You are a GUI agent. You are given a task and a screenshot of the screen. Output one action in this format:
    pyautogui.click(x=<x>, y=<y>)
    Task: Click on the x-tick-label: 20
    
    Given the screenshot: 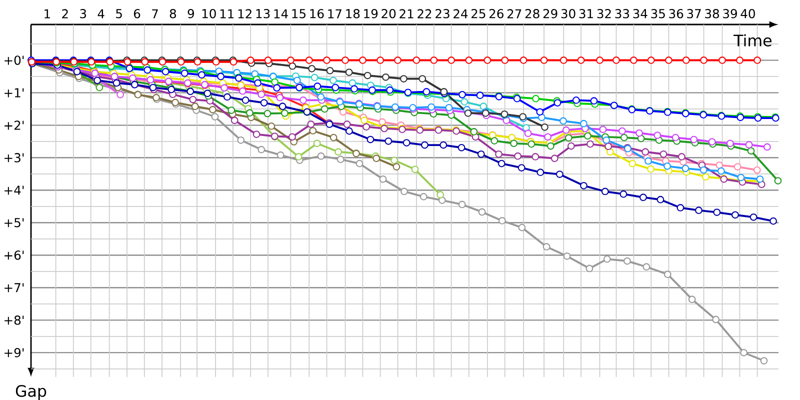 What is the action you would take?
    pyautogui.click(x=389, y=13)
    